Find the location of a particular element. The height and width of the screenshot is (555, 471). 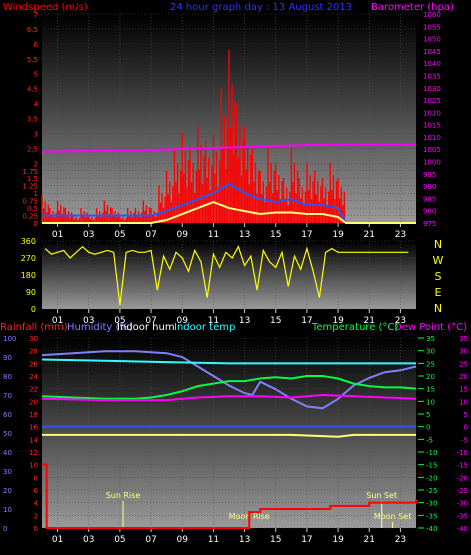

temperature-tick-label: -25 is located at coordinates (431, 491).